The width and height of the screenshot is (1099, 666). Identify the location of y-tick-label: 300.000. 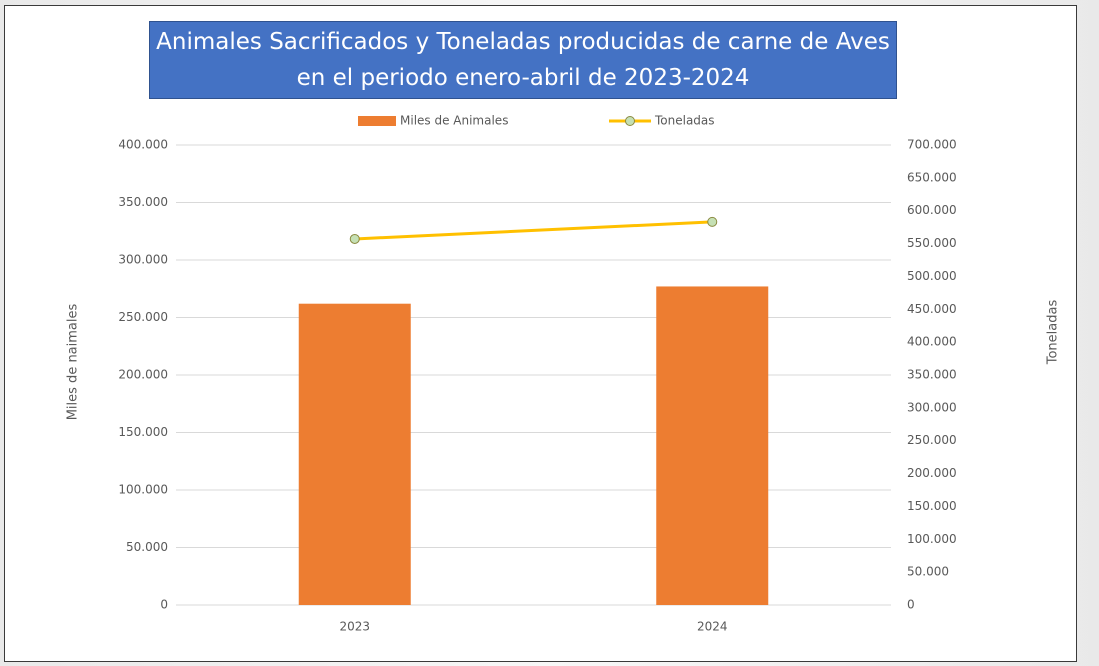
(143, 260).